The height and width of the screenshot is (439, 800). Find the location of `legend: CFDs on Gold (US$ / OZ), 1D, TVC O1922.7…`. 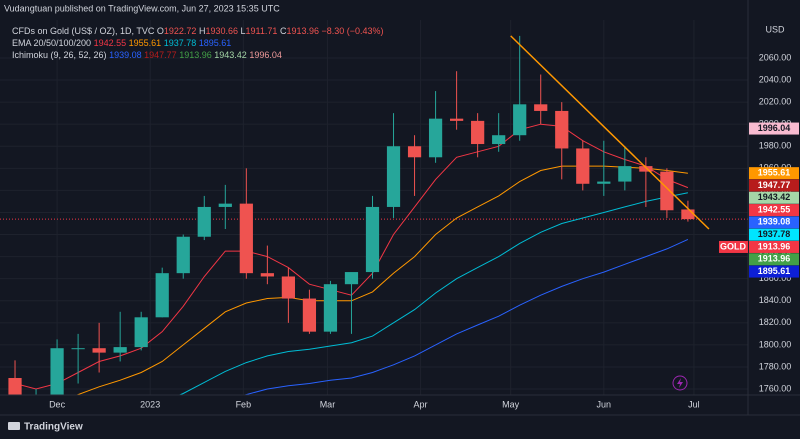

legend: CFDs on Gold (US$ / OZ), 1D, TVC O1922.7… is located at coordinates (198, 43).